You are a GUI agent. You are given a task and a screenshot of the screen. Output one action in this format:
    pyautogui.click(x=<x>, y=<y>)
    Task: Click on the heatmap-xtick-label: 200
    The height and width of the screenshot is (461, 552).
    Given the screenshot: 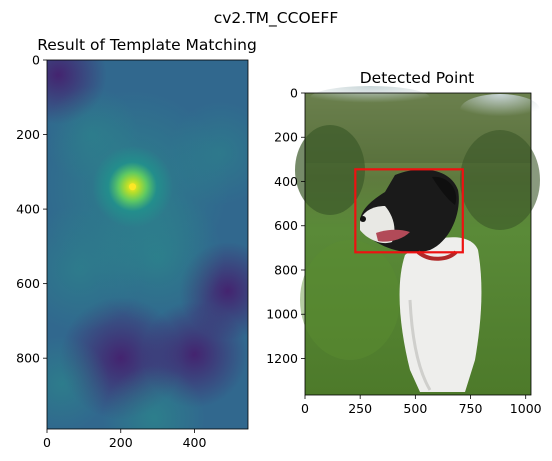 What is the action you would take?
    pyautogui.click(x=121, y=442)
    